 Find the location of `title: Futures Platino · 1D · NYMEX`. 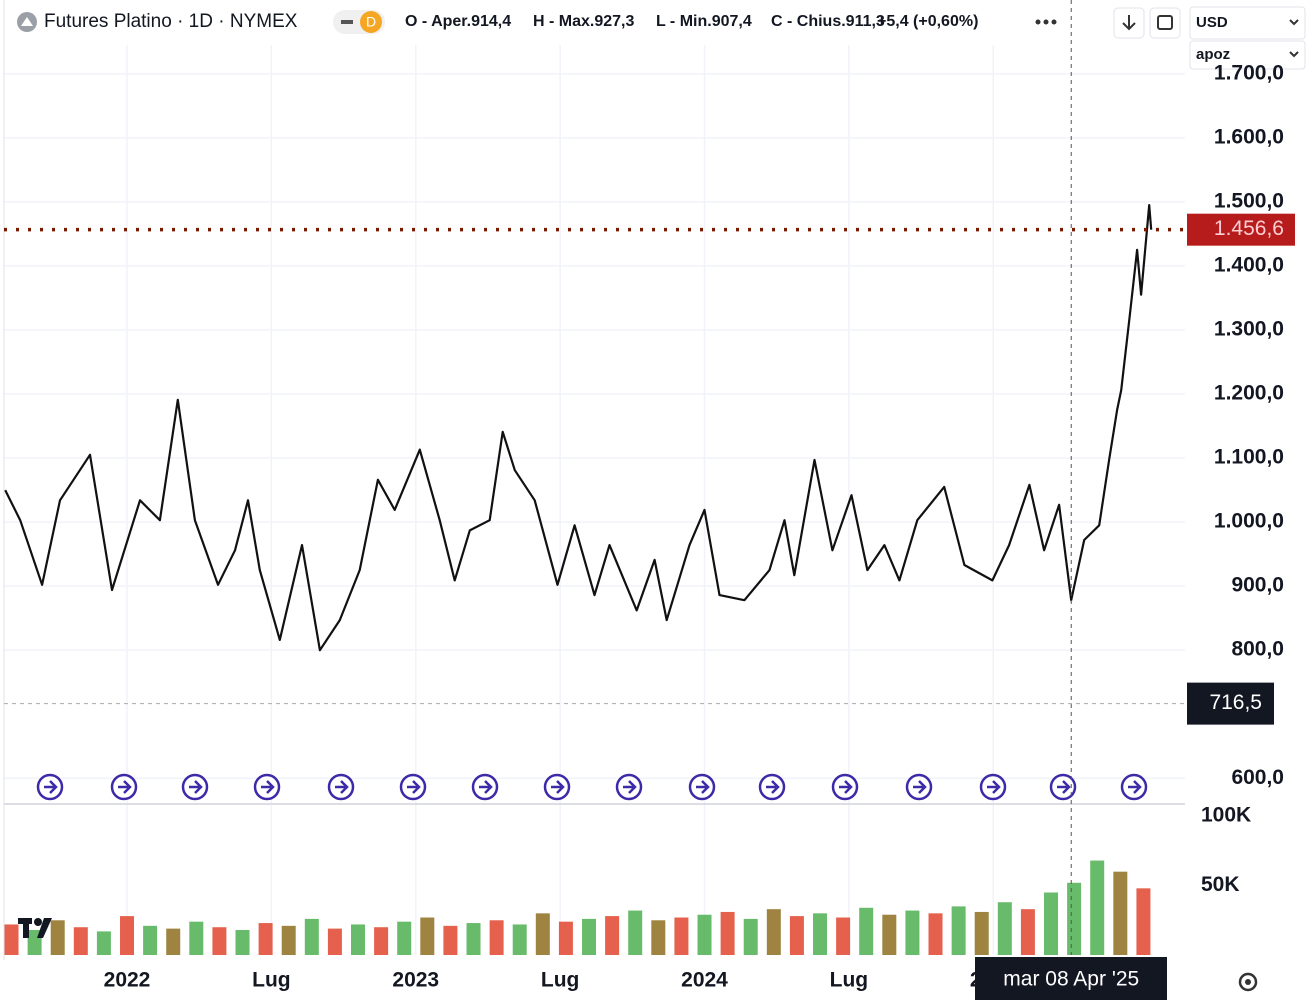

title: Futures Platino · 1D · NYMEX is located at coordinates (171, 21).